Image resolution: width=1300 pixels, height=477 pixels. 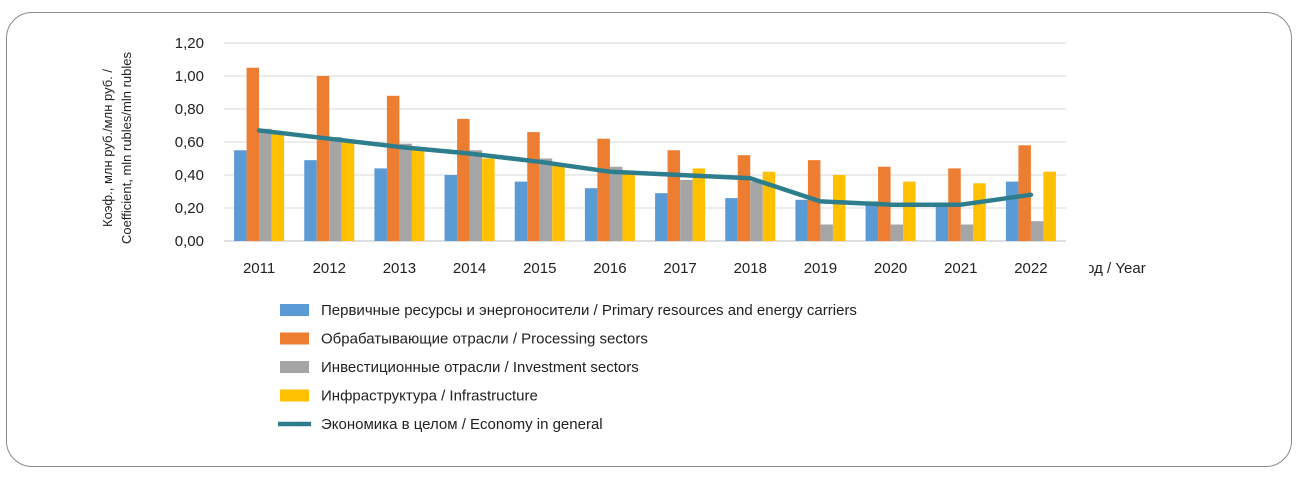 I want to click on y-tick-label: 0,00, so click(x=189, y=241).